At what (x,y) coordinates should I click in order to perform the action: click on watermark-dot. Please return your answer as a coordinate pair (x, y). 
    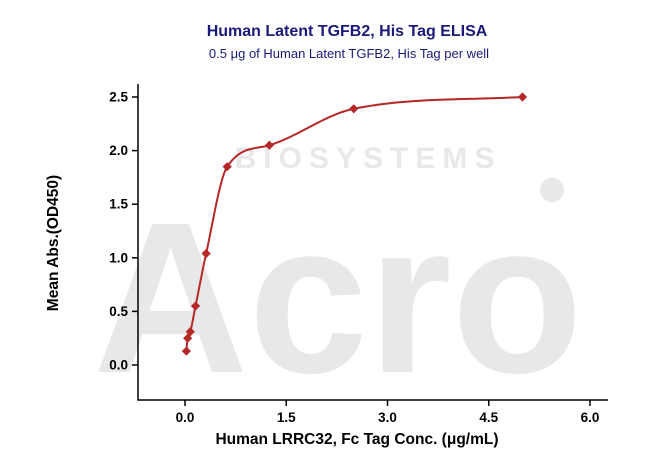
    Looking at the image, I should click on (552, 190).